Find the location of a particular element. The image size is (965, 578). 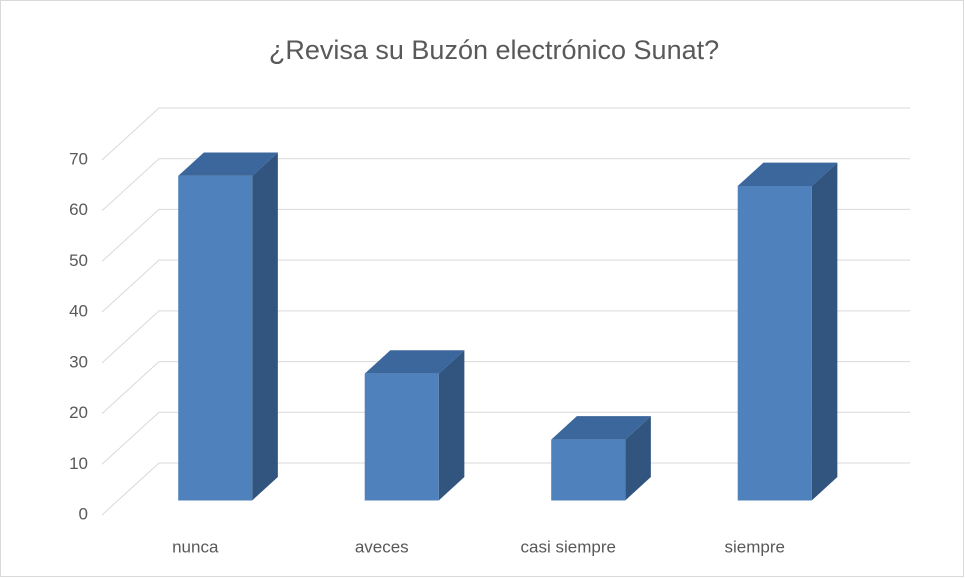

x-tick-label: casi siempre is located at coordinates (568, 546).